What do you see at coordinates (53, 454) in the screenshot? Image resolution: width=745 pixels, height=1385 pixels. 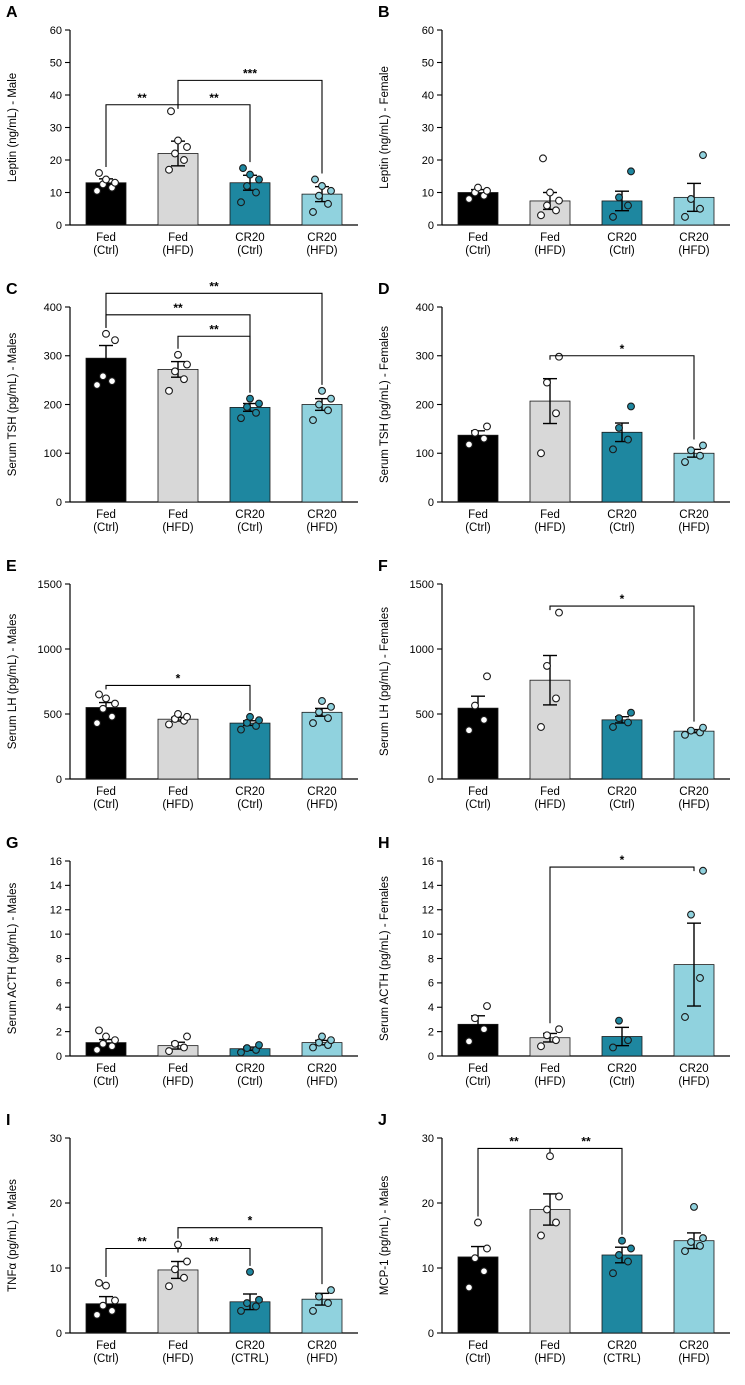 I see `y-tick-label: 100` at bounding box center [53, 454].